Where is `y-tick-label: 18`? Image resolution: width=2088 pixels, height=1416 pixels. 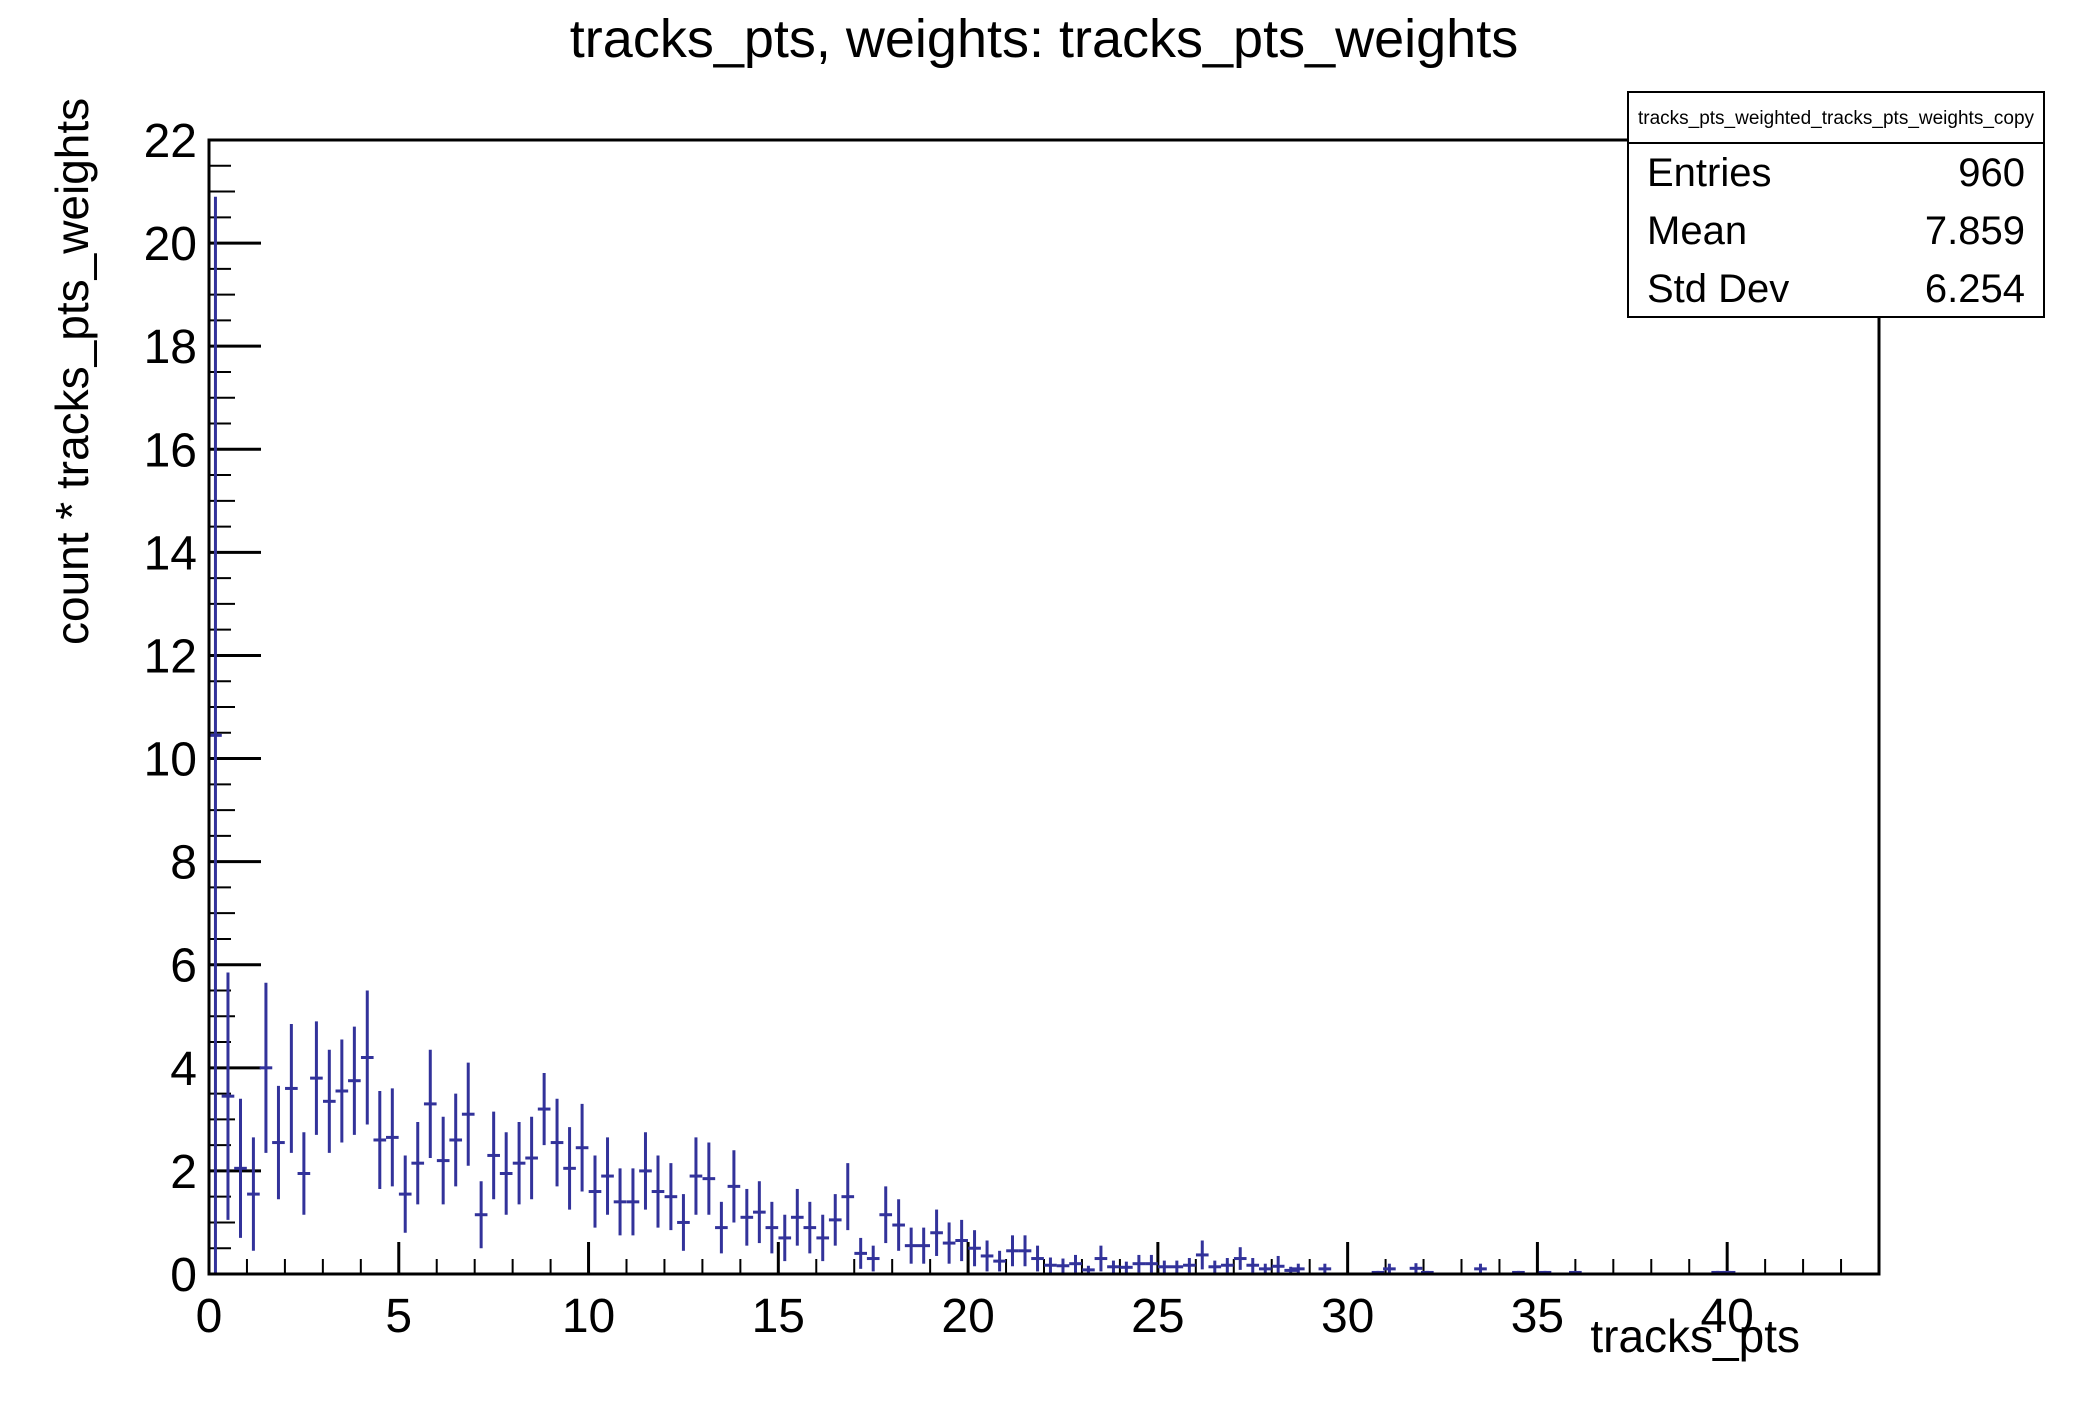 y-tick-label: 18 is located at coordinates (170, 347).